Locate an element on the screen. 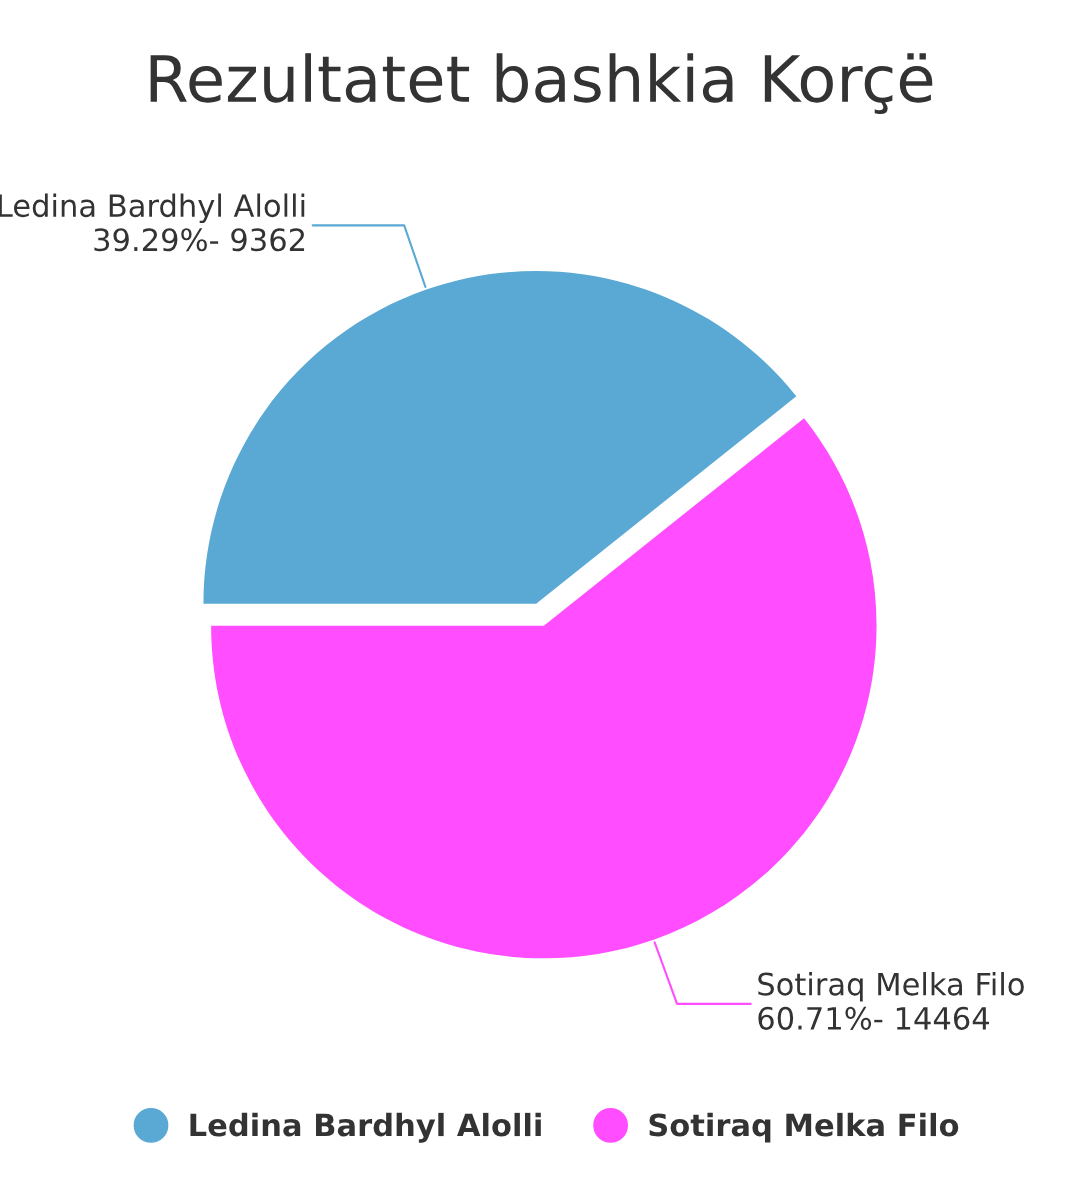 Image resolution: width=1080 pixels, height=1182 pixels. slice-label: Sotiraq Melka Filo is located at coordinates (891, 987).